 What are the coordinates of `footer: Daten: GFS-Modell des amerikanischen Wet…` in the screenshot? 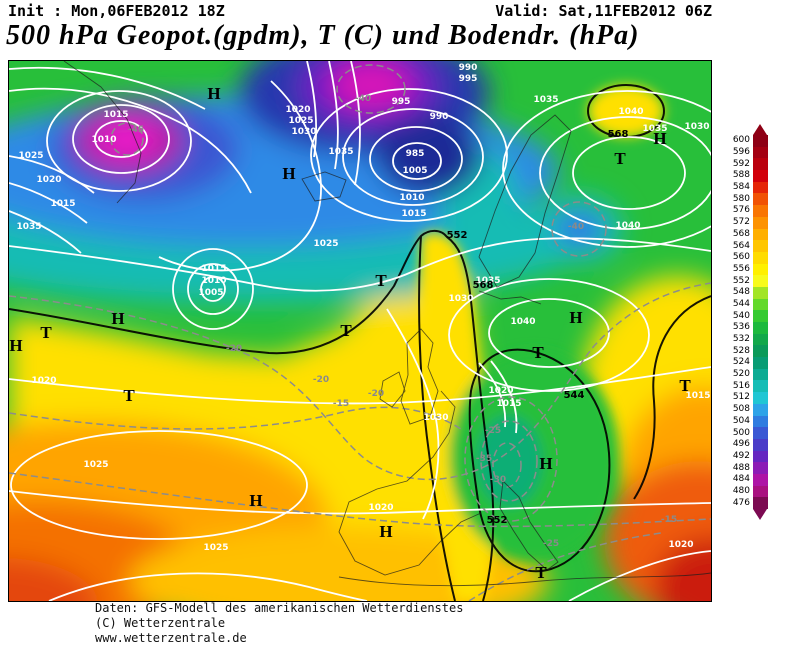 It's located at (279, 623).